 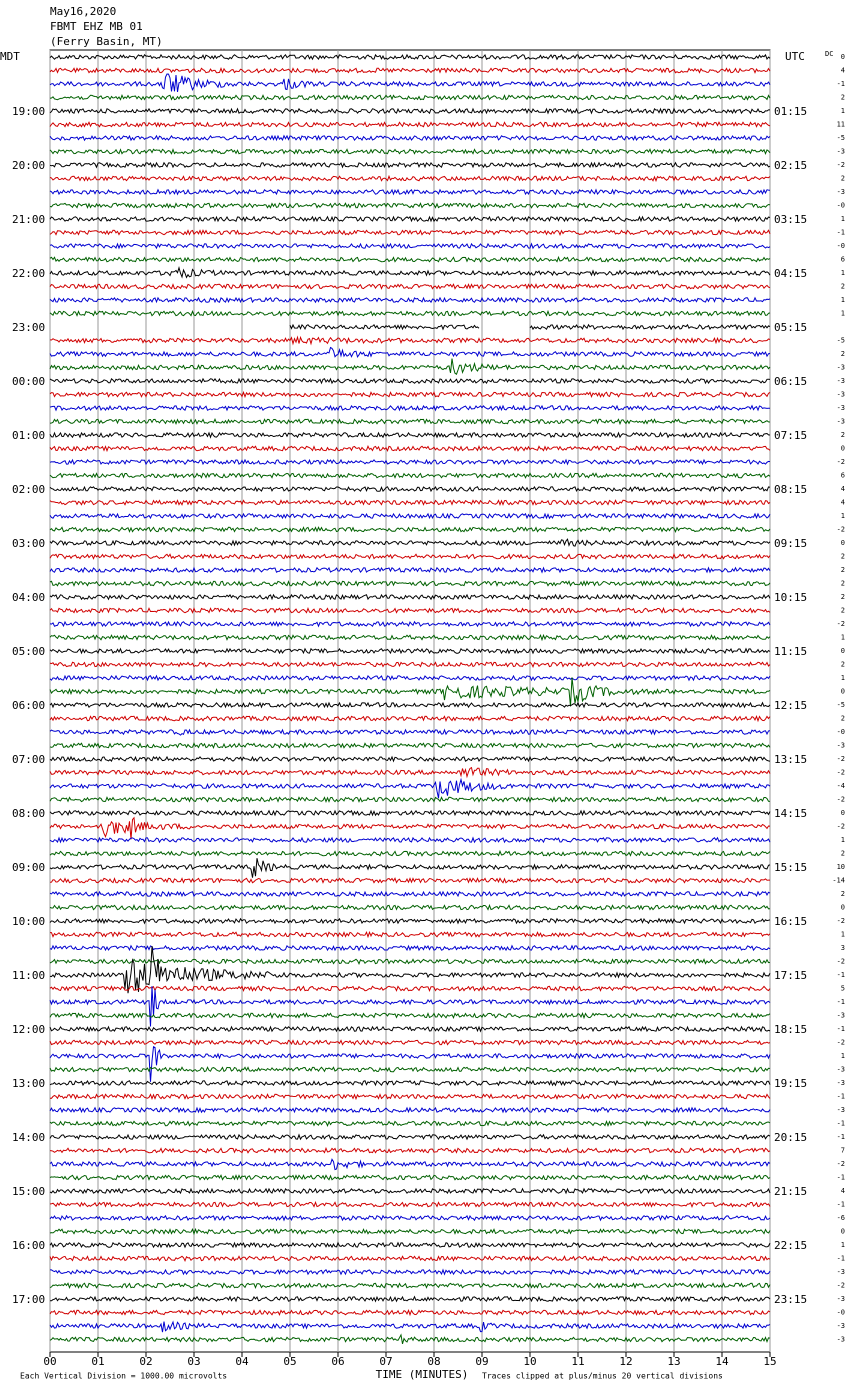 What do you see at coordinates (28, 111) in the screenshot?
I see `left-time-label: 19:00` at bounding box center [28, 111].